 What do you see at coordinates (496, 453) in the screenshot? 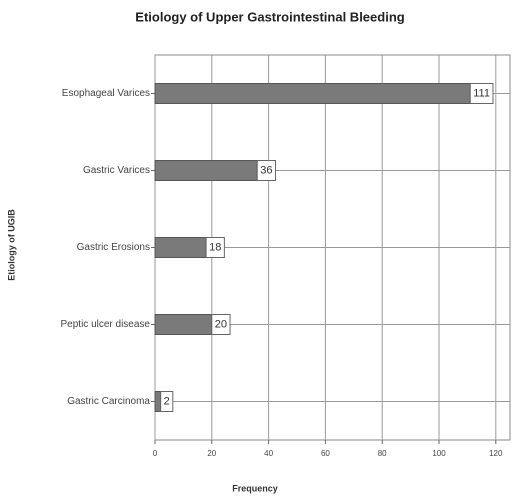
I see `x-tick-label: 120` at bounding box center [496, 453].